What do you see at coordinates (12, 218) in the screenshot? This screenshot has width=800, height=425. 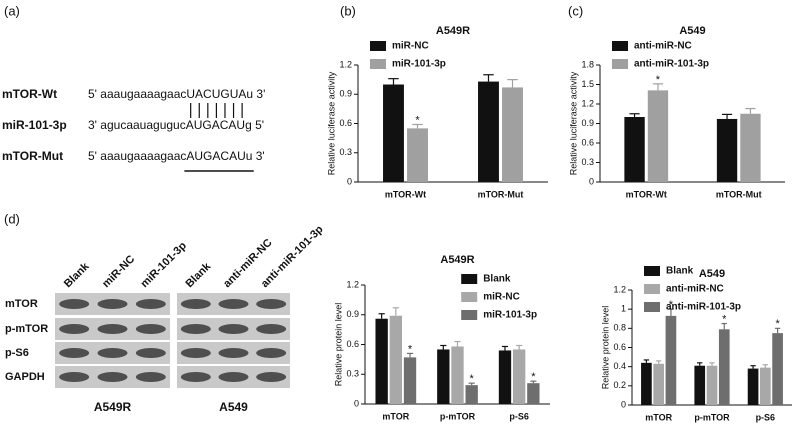 I see `panel-label: (d)` at bounding box center [12, 218].